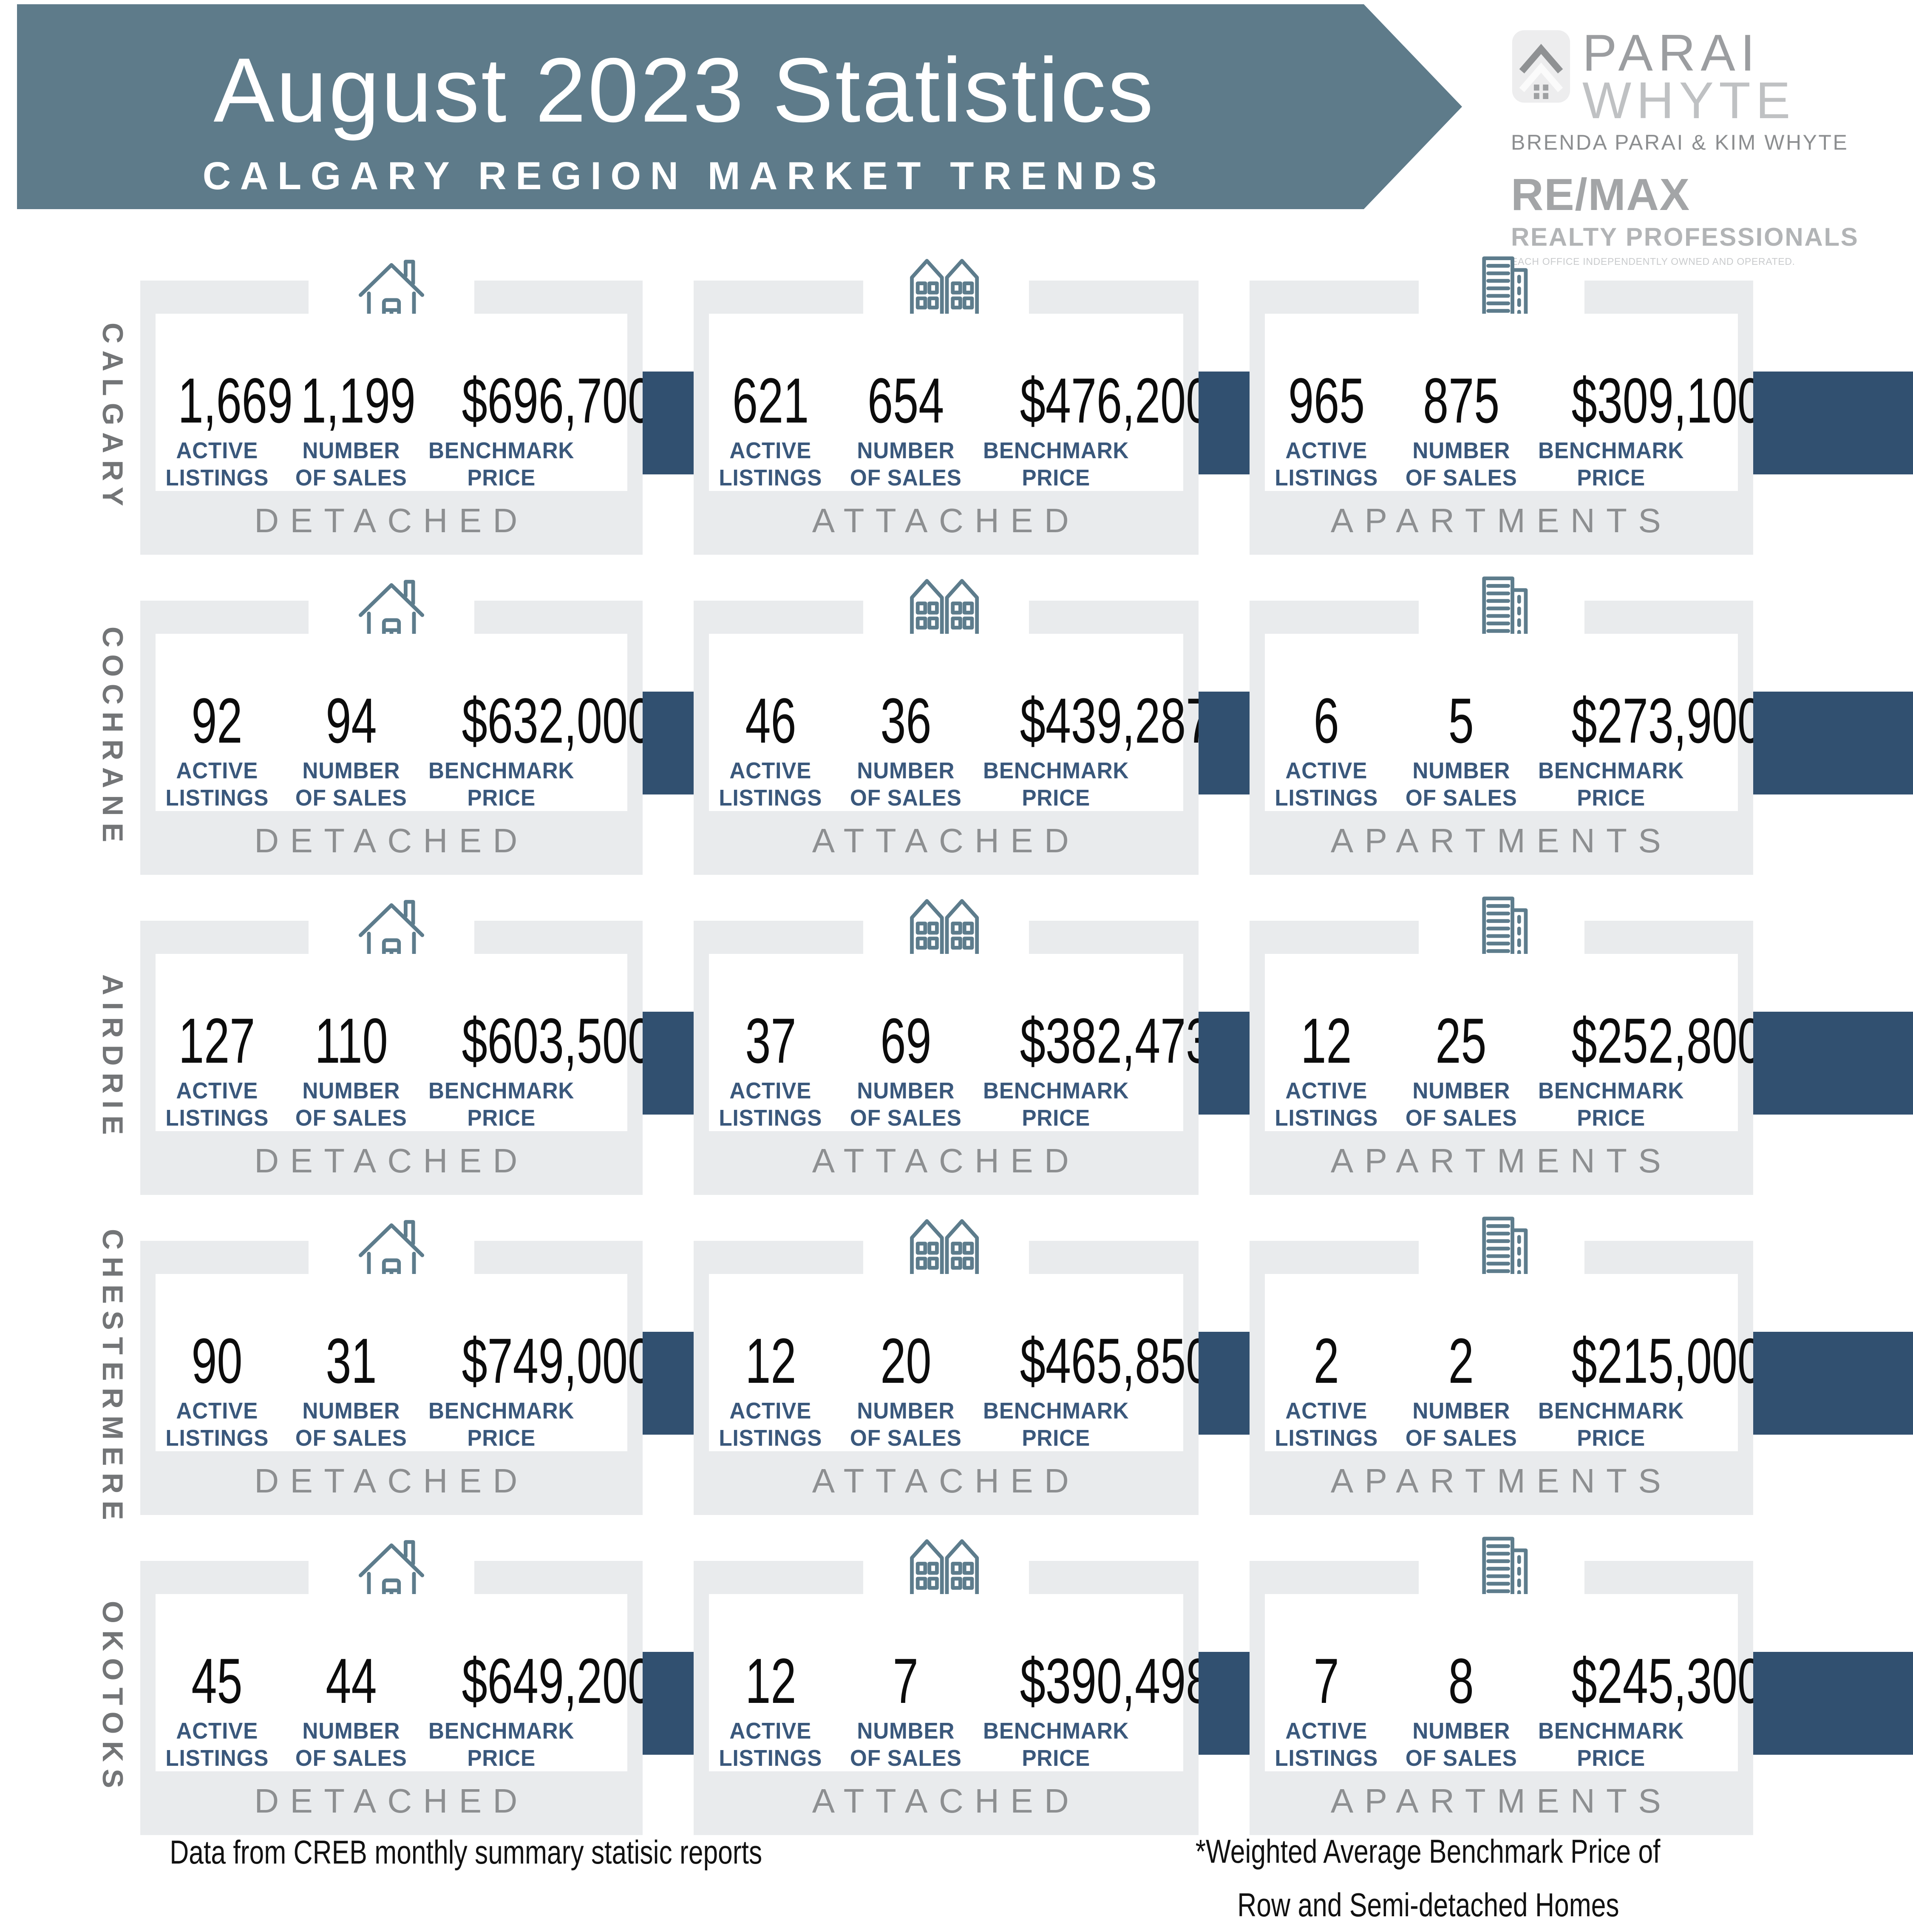 This screenshot has width=1913, height=1932. I want to click on active-listings-value: 37, so click(770, 1041).